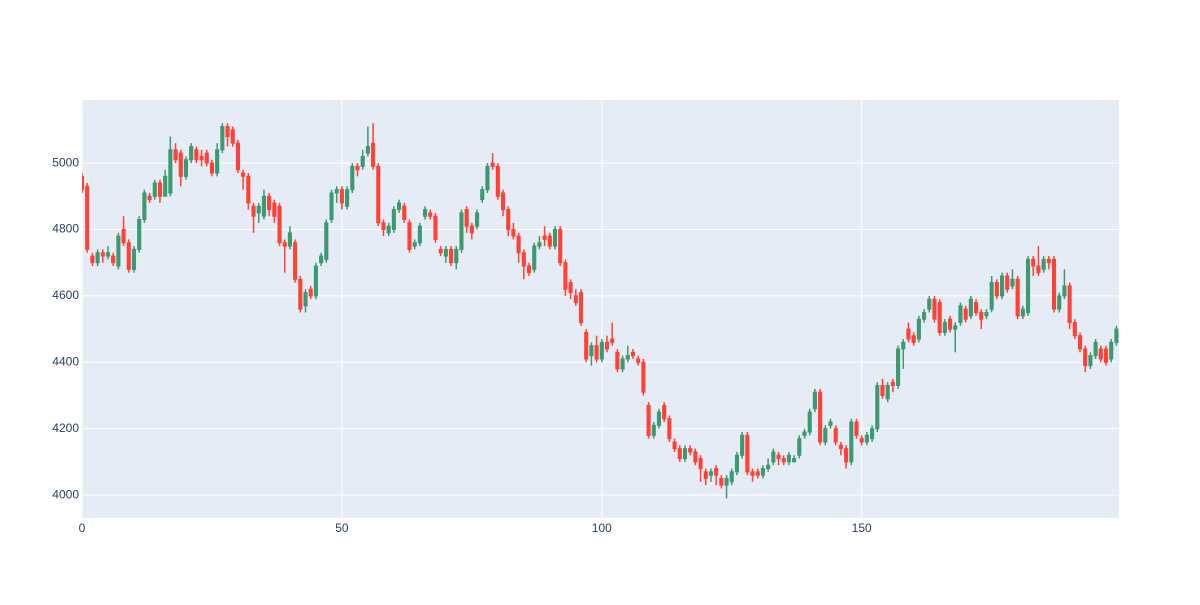 The image size is (1200, 605). I want to click on y-tick-label: 4000, so click(65, 494).